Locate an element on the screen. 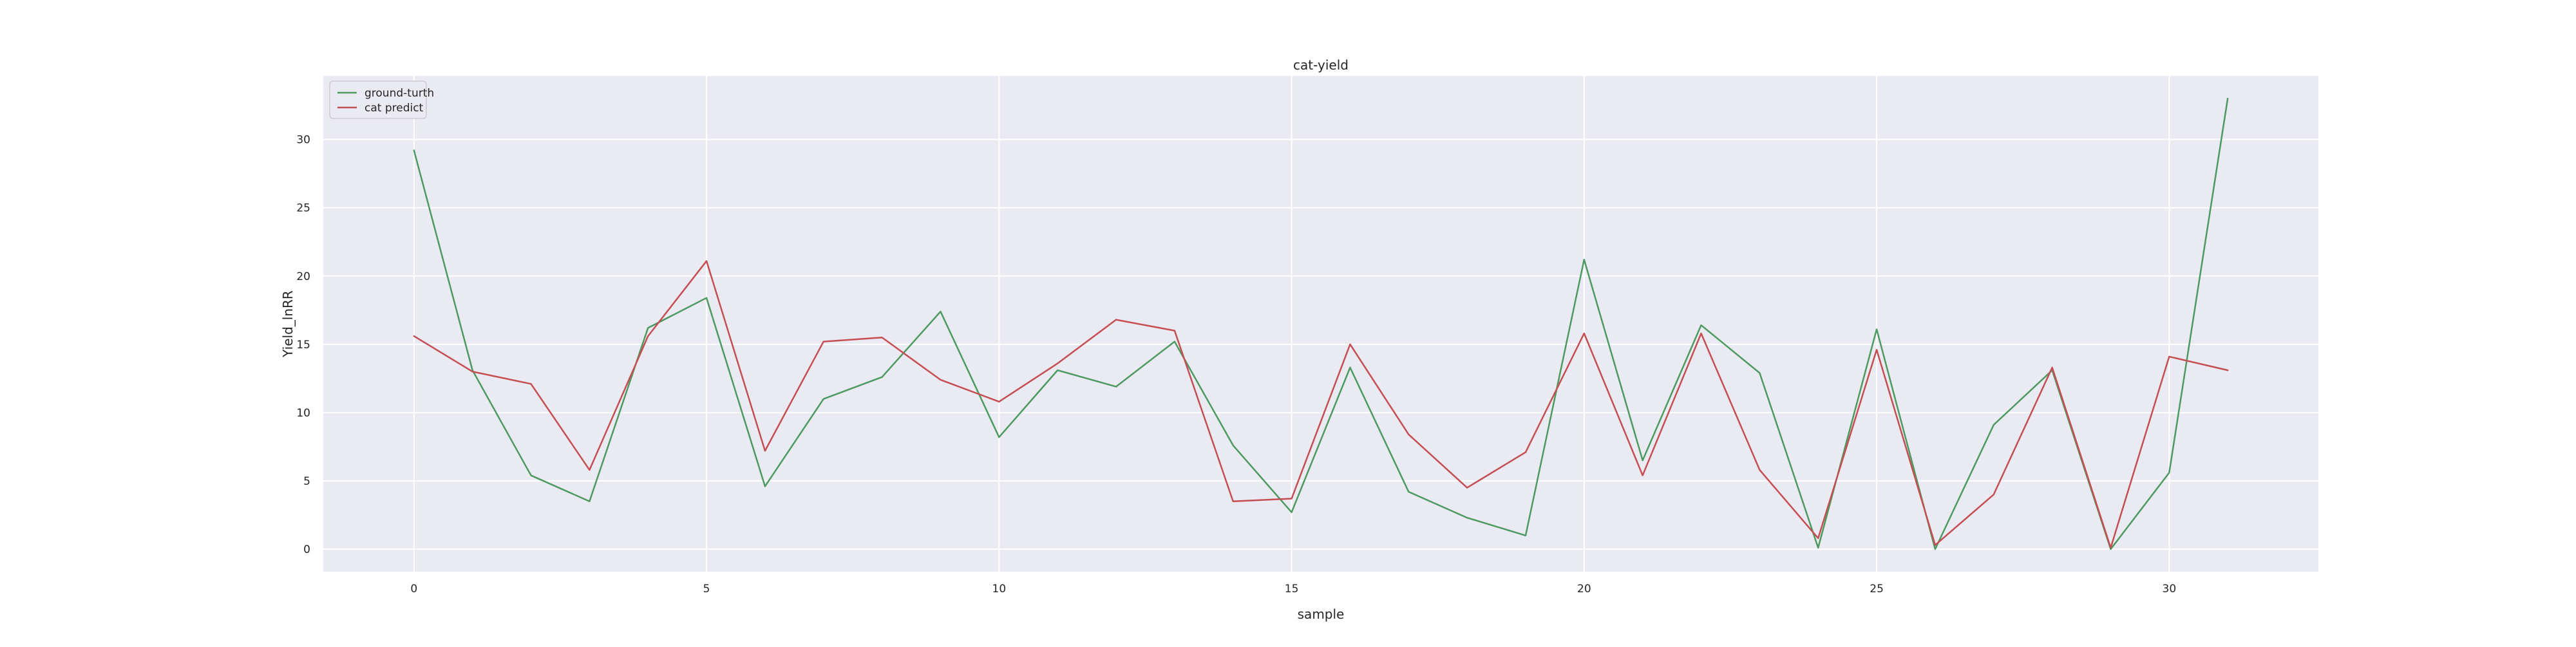  chart-title: cat-yield is located at coordinates (1321, 65).